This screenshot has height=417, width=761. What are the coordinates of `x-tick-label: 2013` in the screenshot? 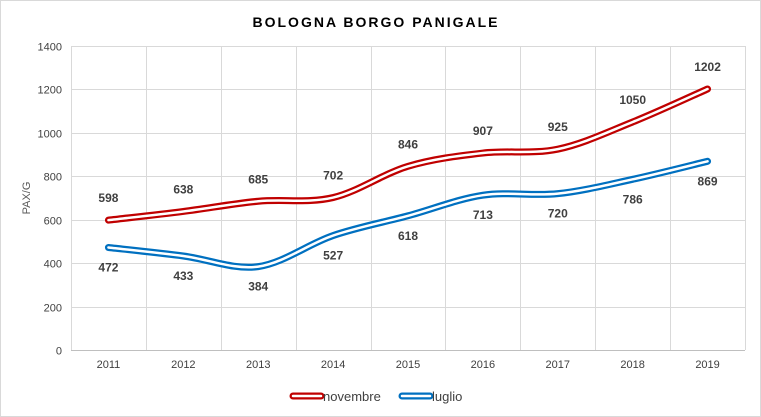 It's located at (258, 365).